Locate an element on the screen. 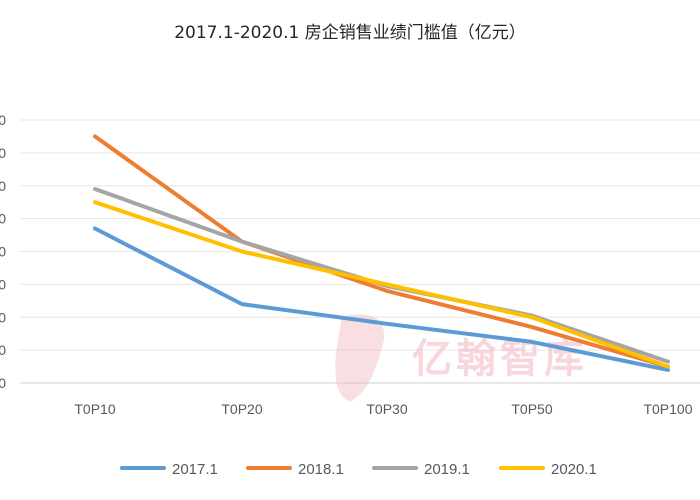  chart-title: 2017.1-2020.1 房企销售业绩门槛值（亿元） is located at coordinates (350, 33).